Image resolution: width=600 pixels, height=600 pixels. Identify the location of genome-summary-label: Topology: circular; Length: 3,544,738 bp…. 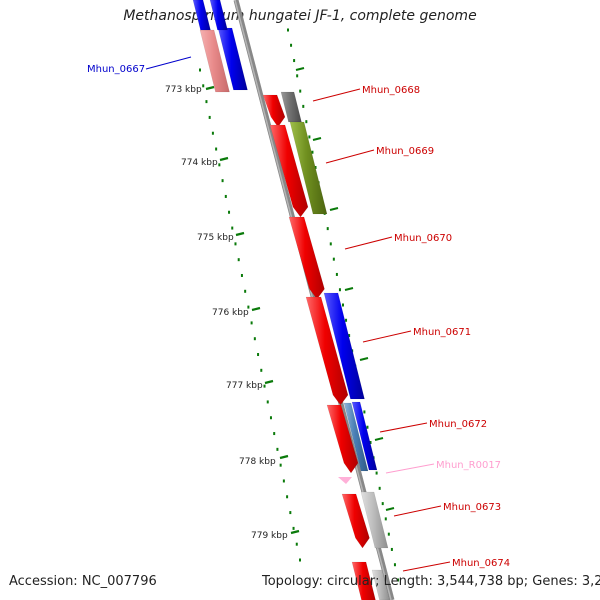
(431, 581).